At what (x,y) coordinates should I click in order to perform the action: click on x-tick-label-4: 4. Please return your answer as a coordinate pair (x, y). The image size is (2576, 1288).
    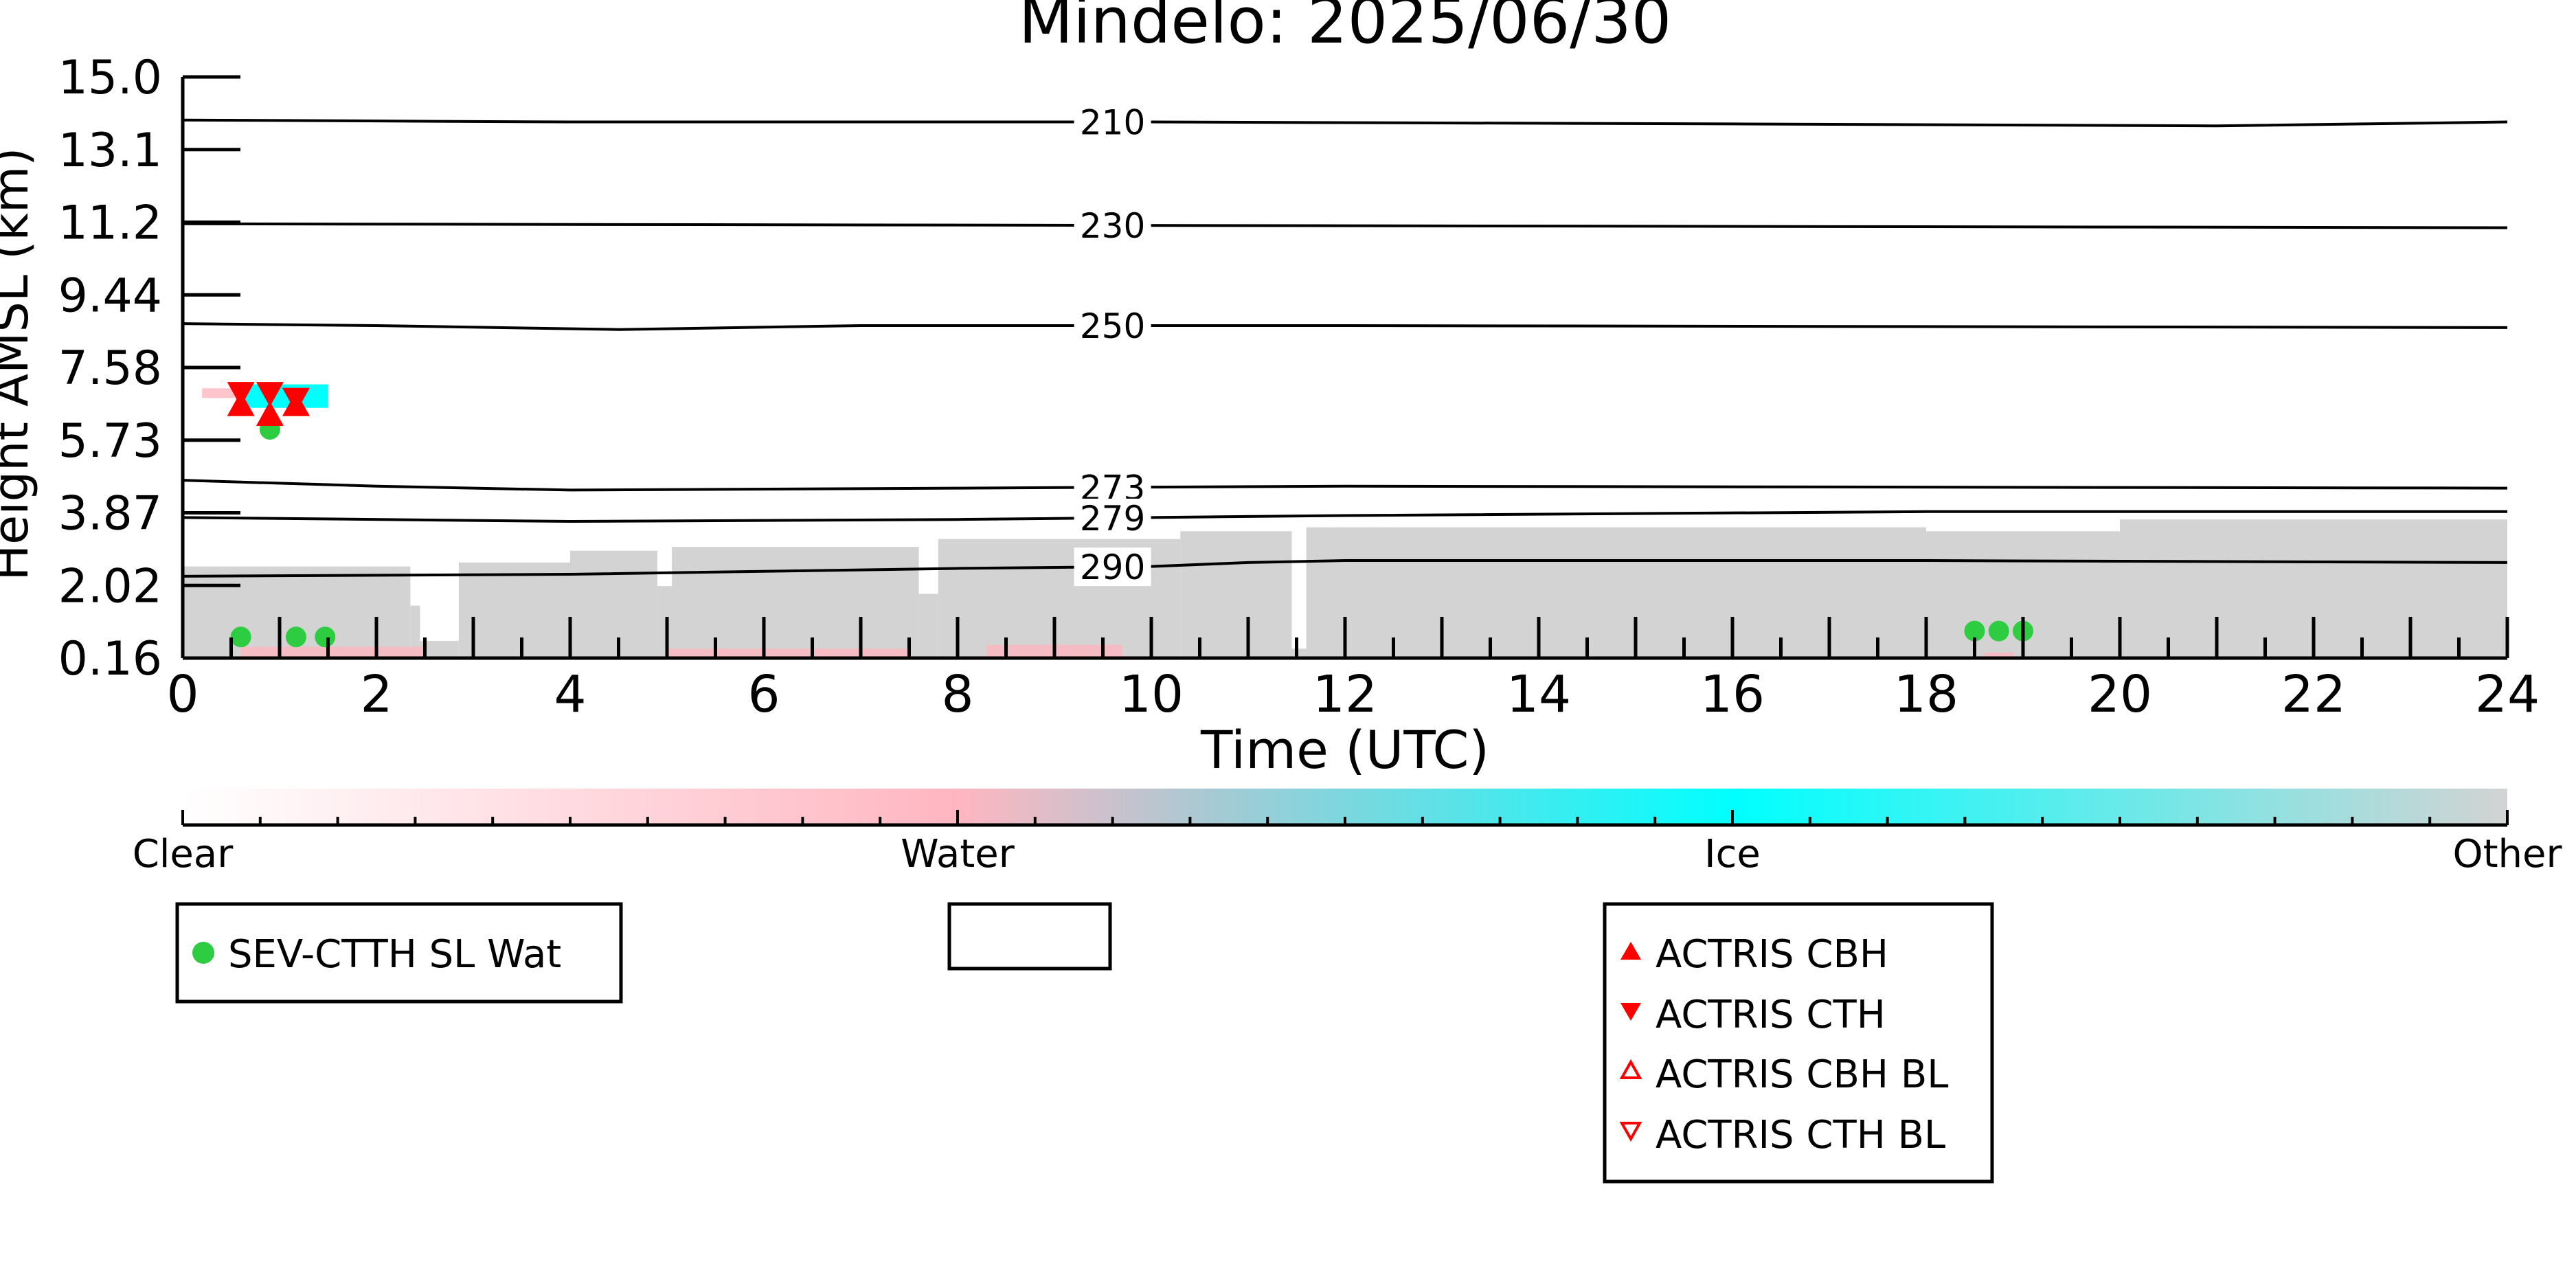
    Looking at the image, I should click on (570, 694).